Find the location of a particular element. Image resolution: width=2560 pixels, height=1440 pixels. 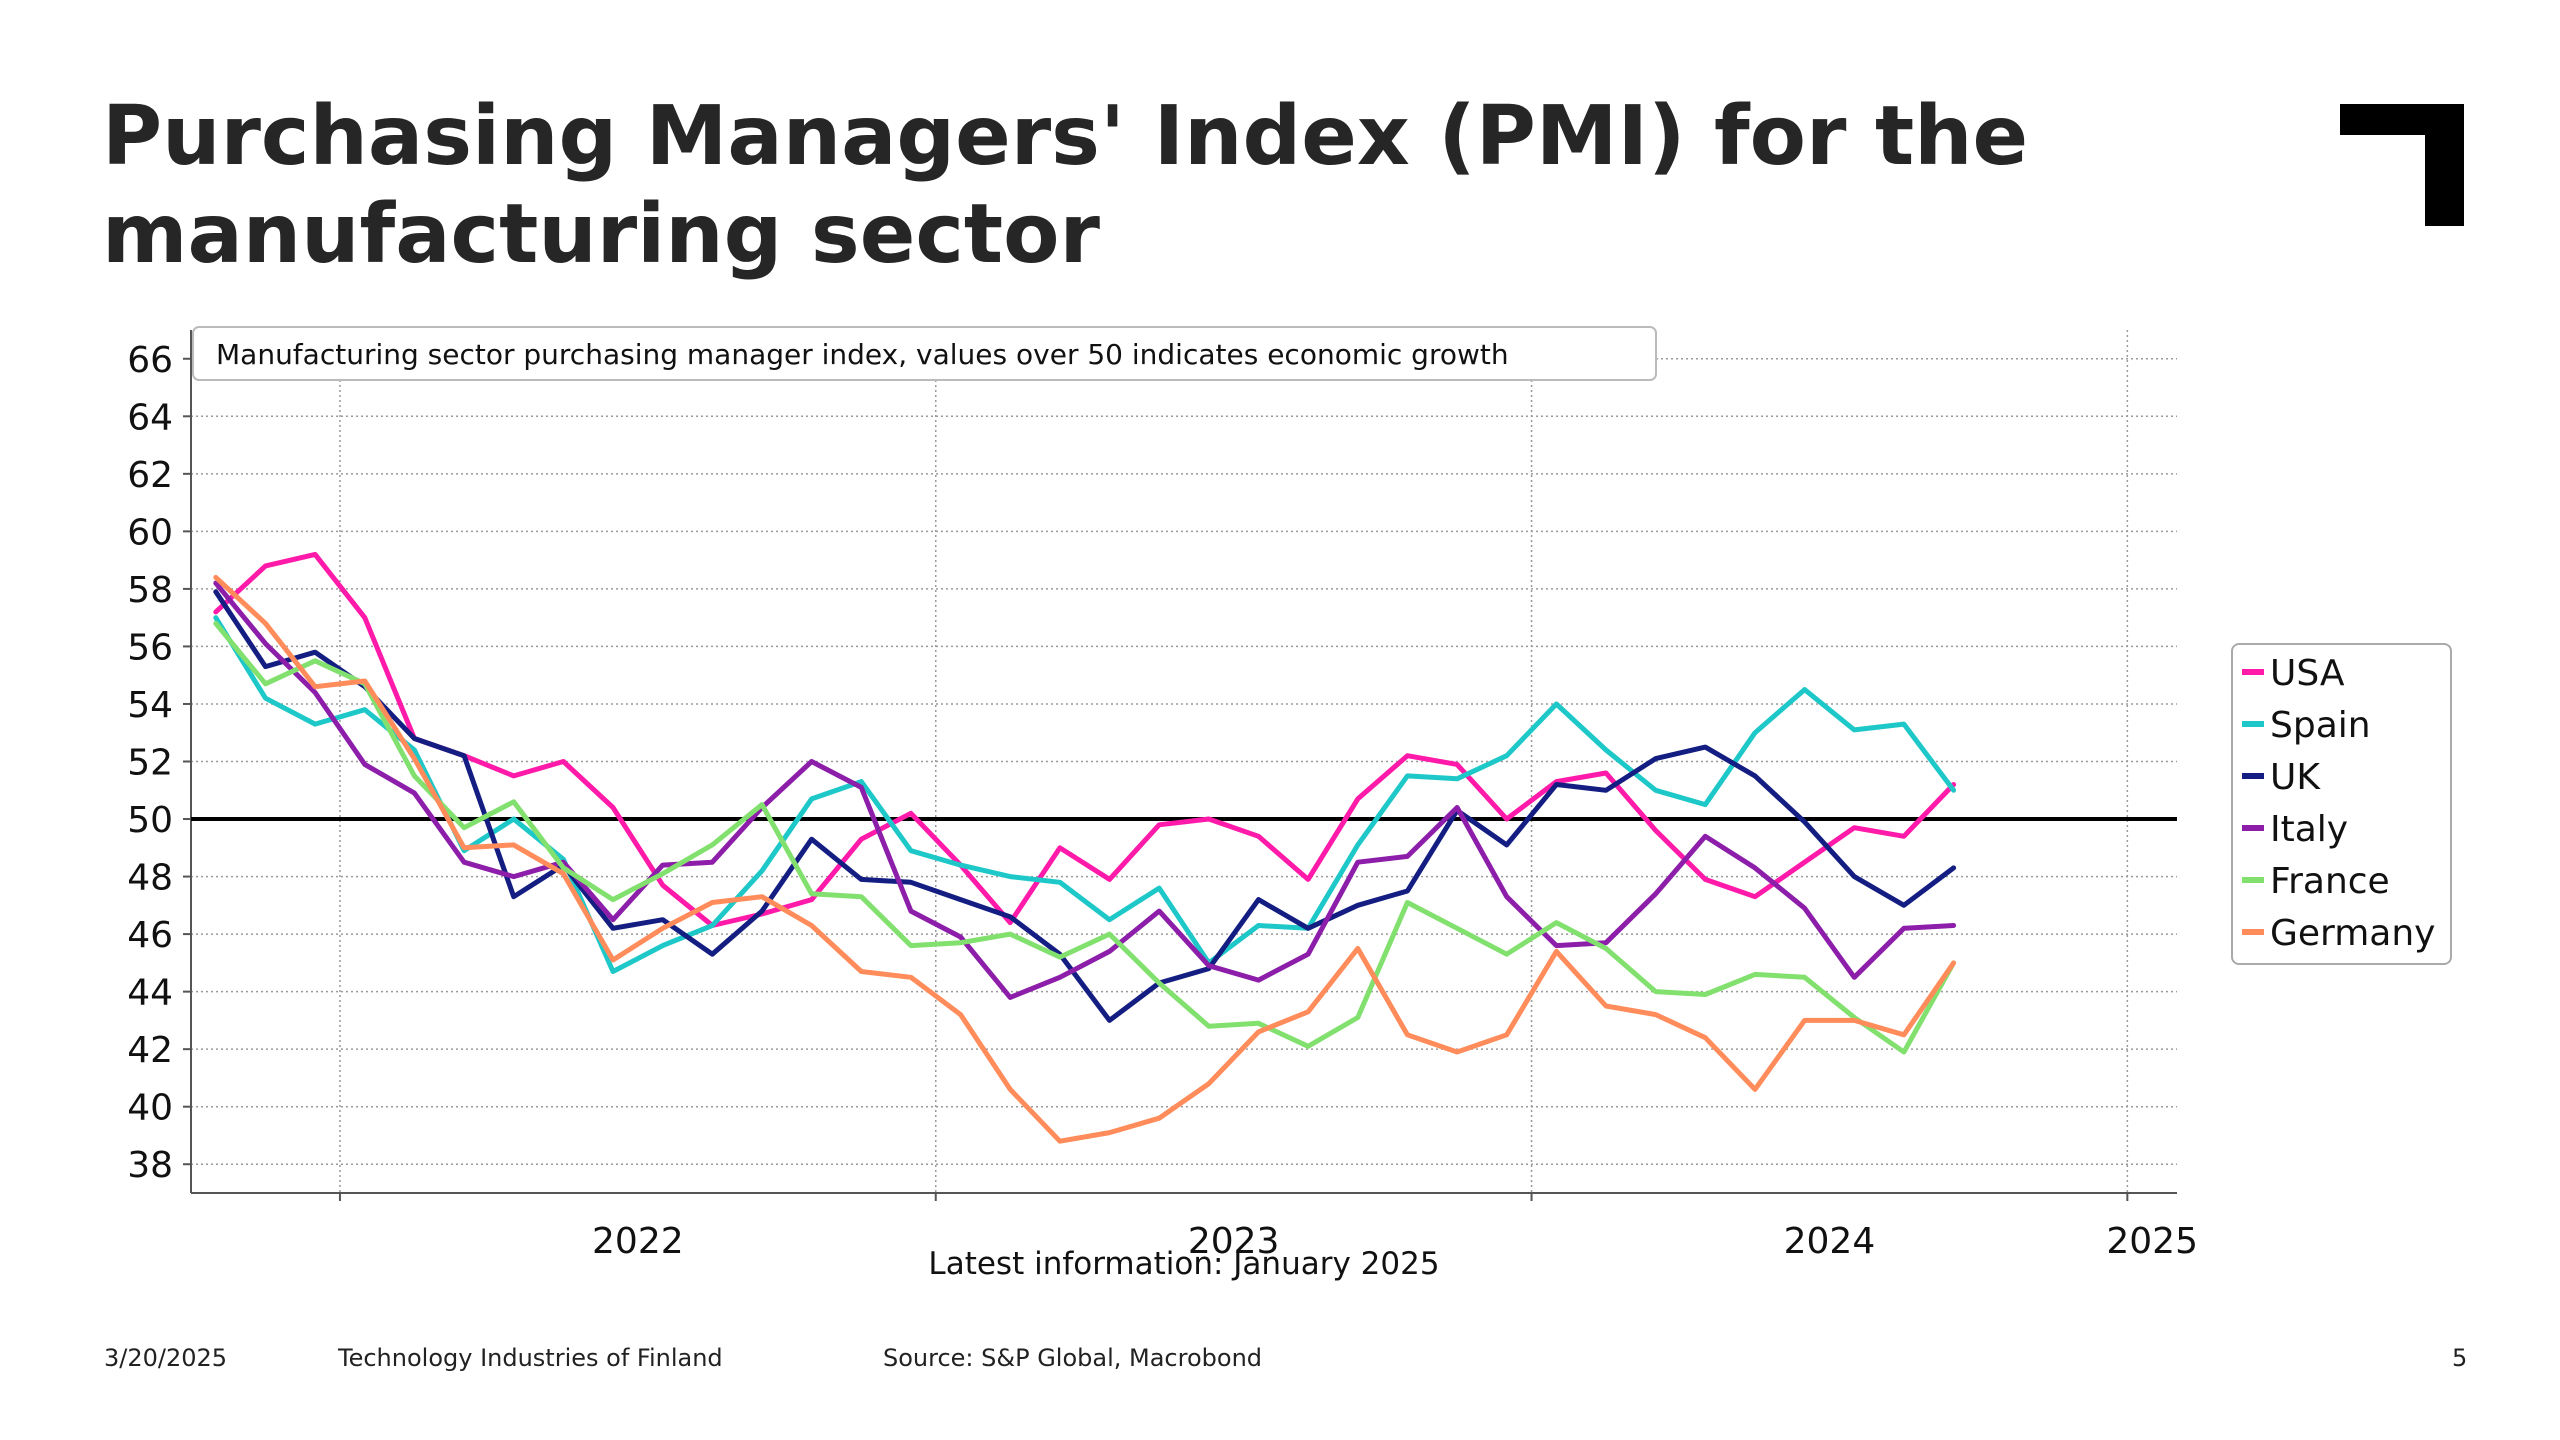

legend-label-usa: USA is located at coordinates (2307, 673).